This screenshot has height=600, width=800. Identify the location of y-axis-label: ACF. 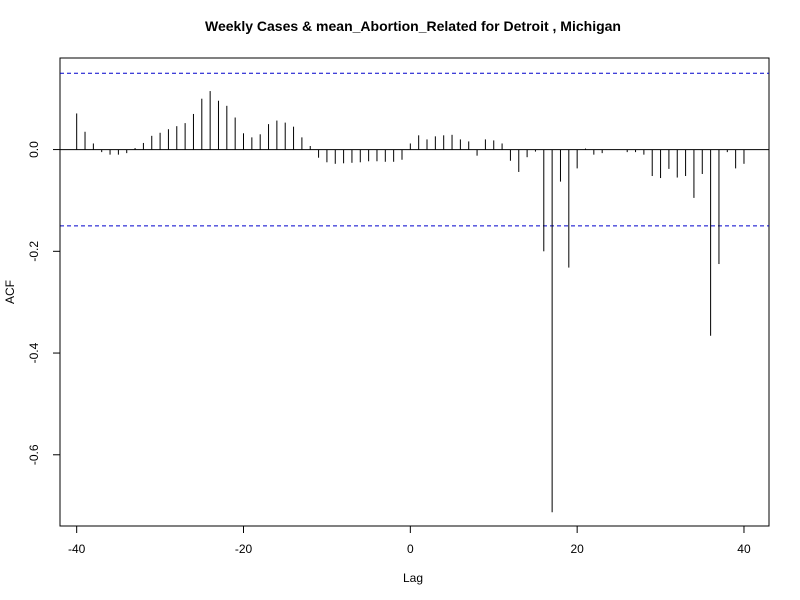
(10, 292).